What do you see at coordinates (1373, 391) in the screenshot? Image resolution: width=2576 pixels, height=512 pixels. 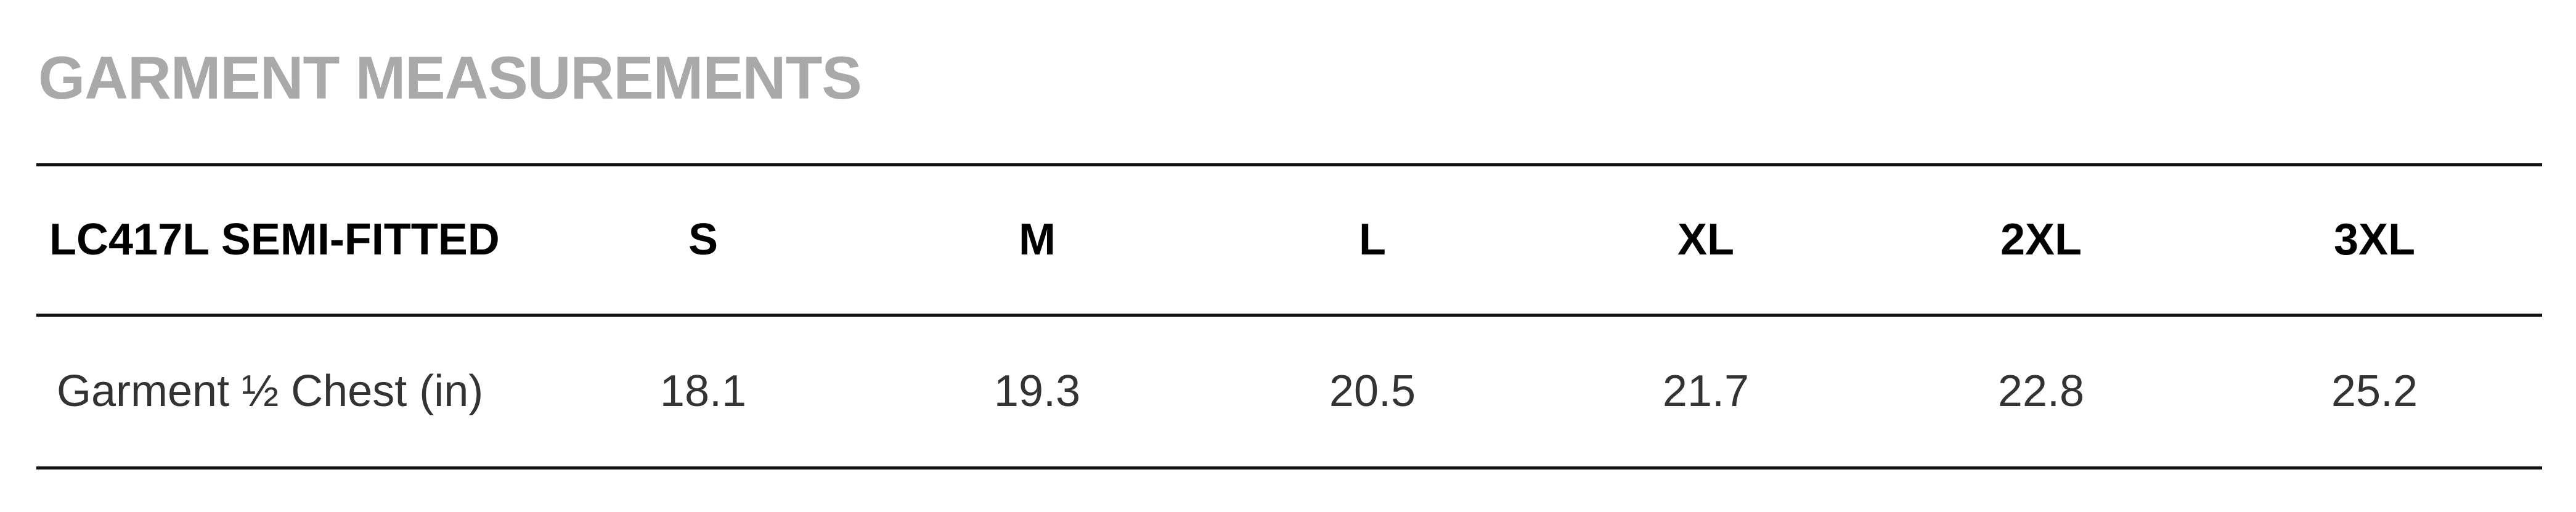 I see `value-l: 20.5` at bounding box center [1373, 391].